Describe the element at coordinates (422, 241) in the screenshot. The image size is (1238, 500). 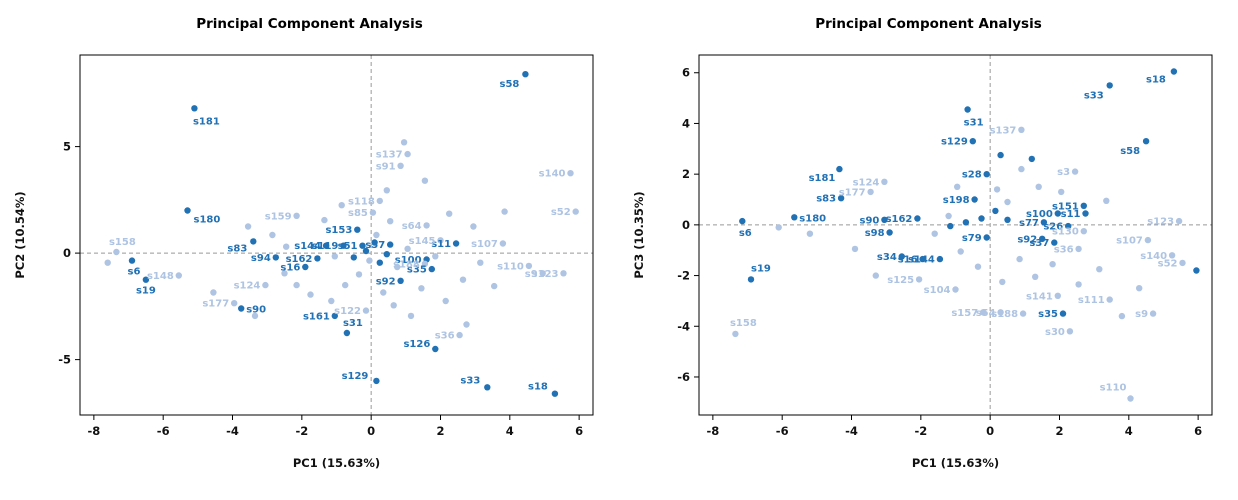
I see `point-label: s145` at that location.